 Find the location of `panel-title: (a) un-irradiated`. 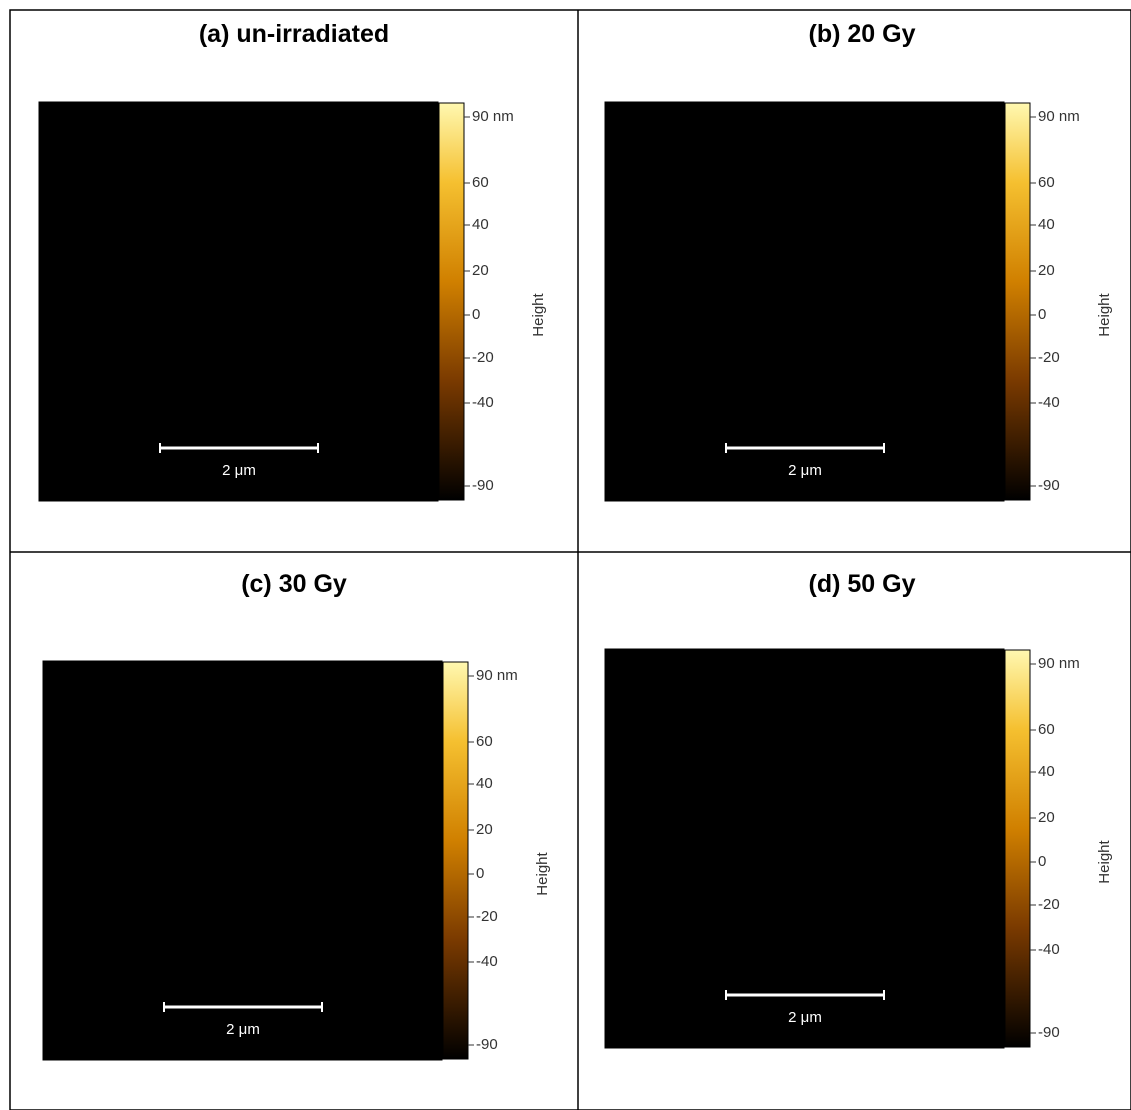

panel-title: (a) un-irradiated is located at coordinates (294, 34).